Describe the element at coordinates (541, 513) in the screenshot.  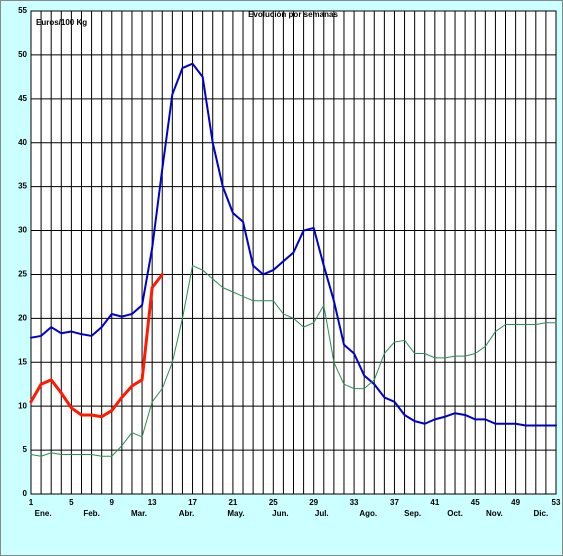
I see `month-label: Dic.` at that location.